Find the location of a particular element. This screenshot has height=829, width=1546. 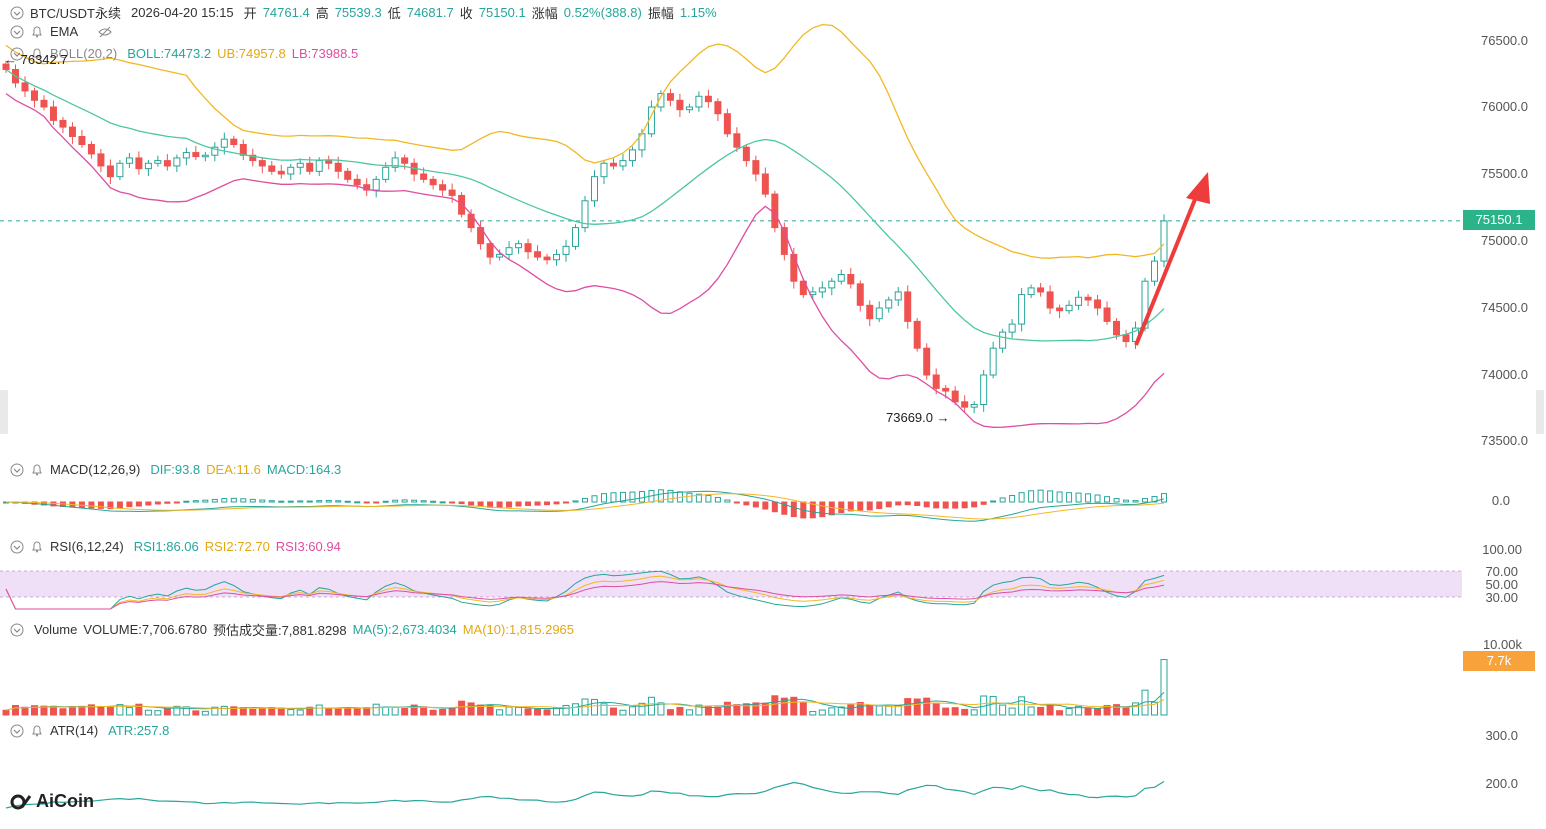

bar-datetime: 2026-04-20 15:15 is located at coordinates (182, 12).